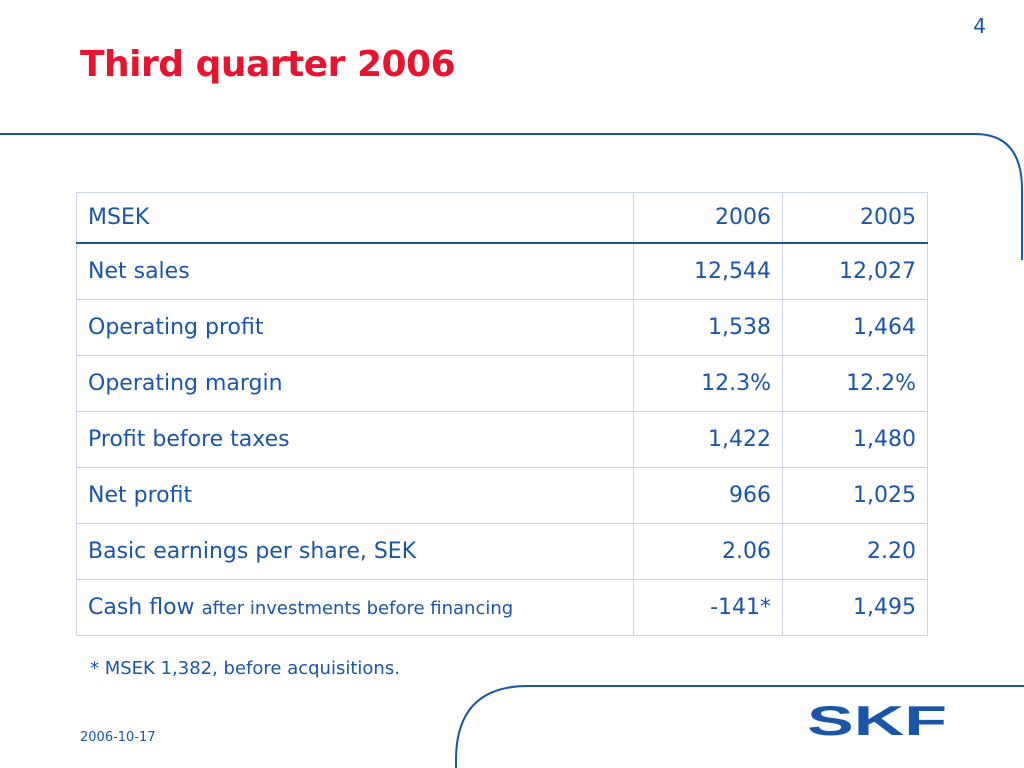  Describe the element at coordinates (141, 607) in the screenshot. I see `row-label: Cash flow` at that location.